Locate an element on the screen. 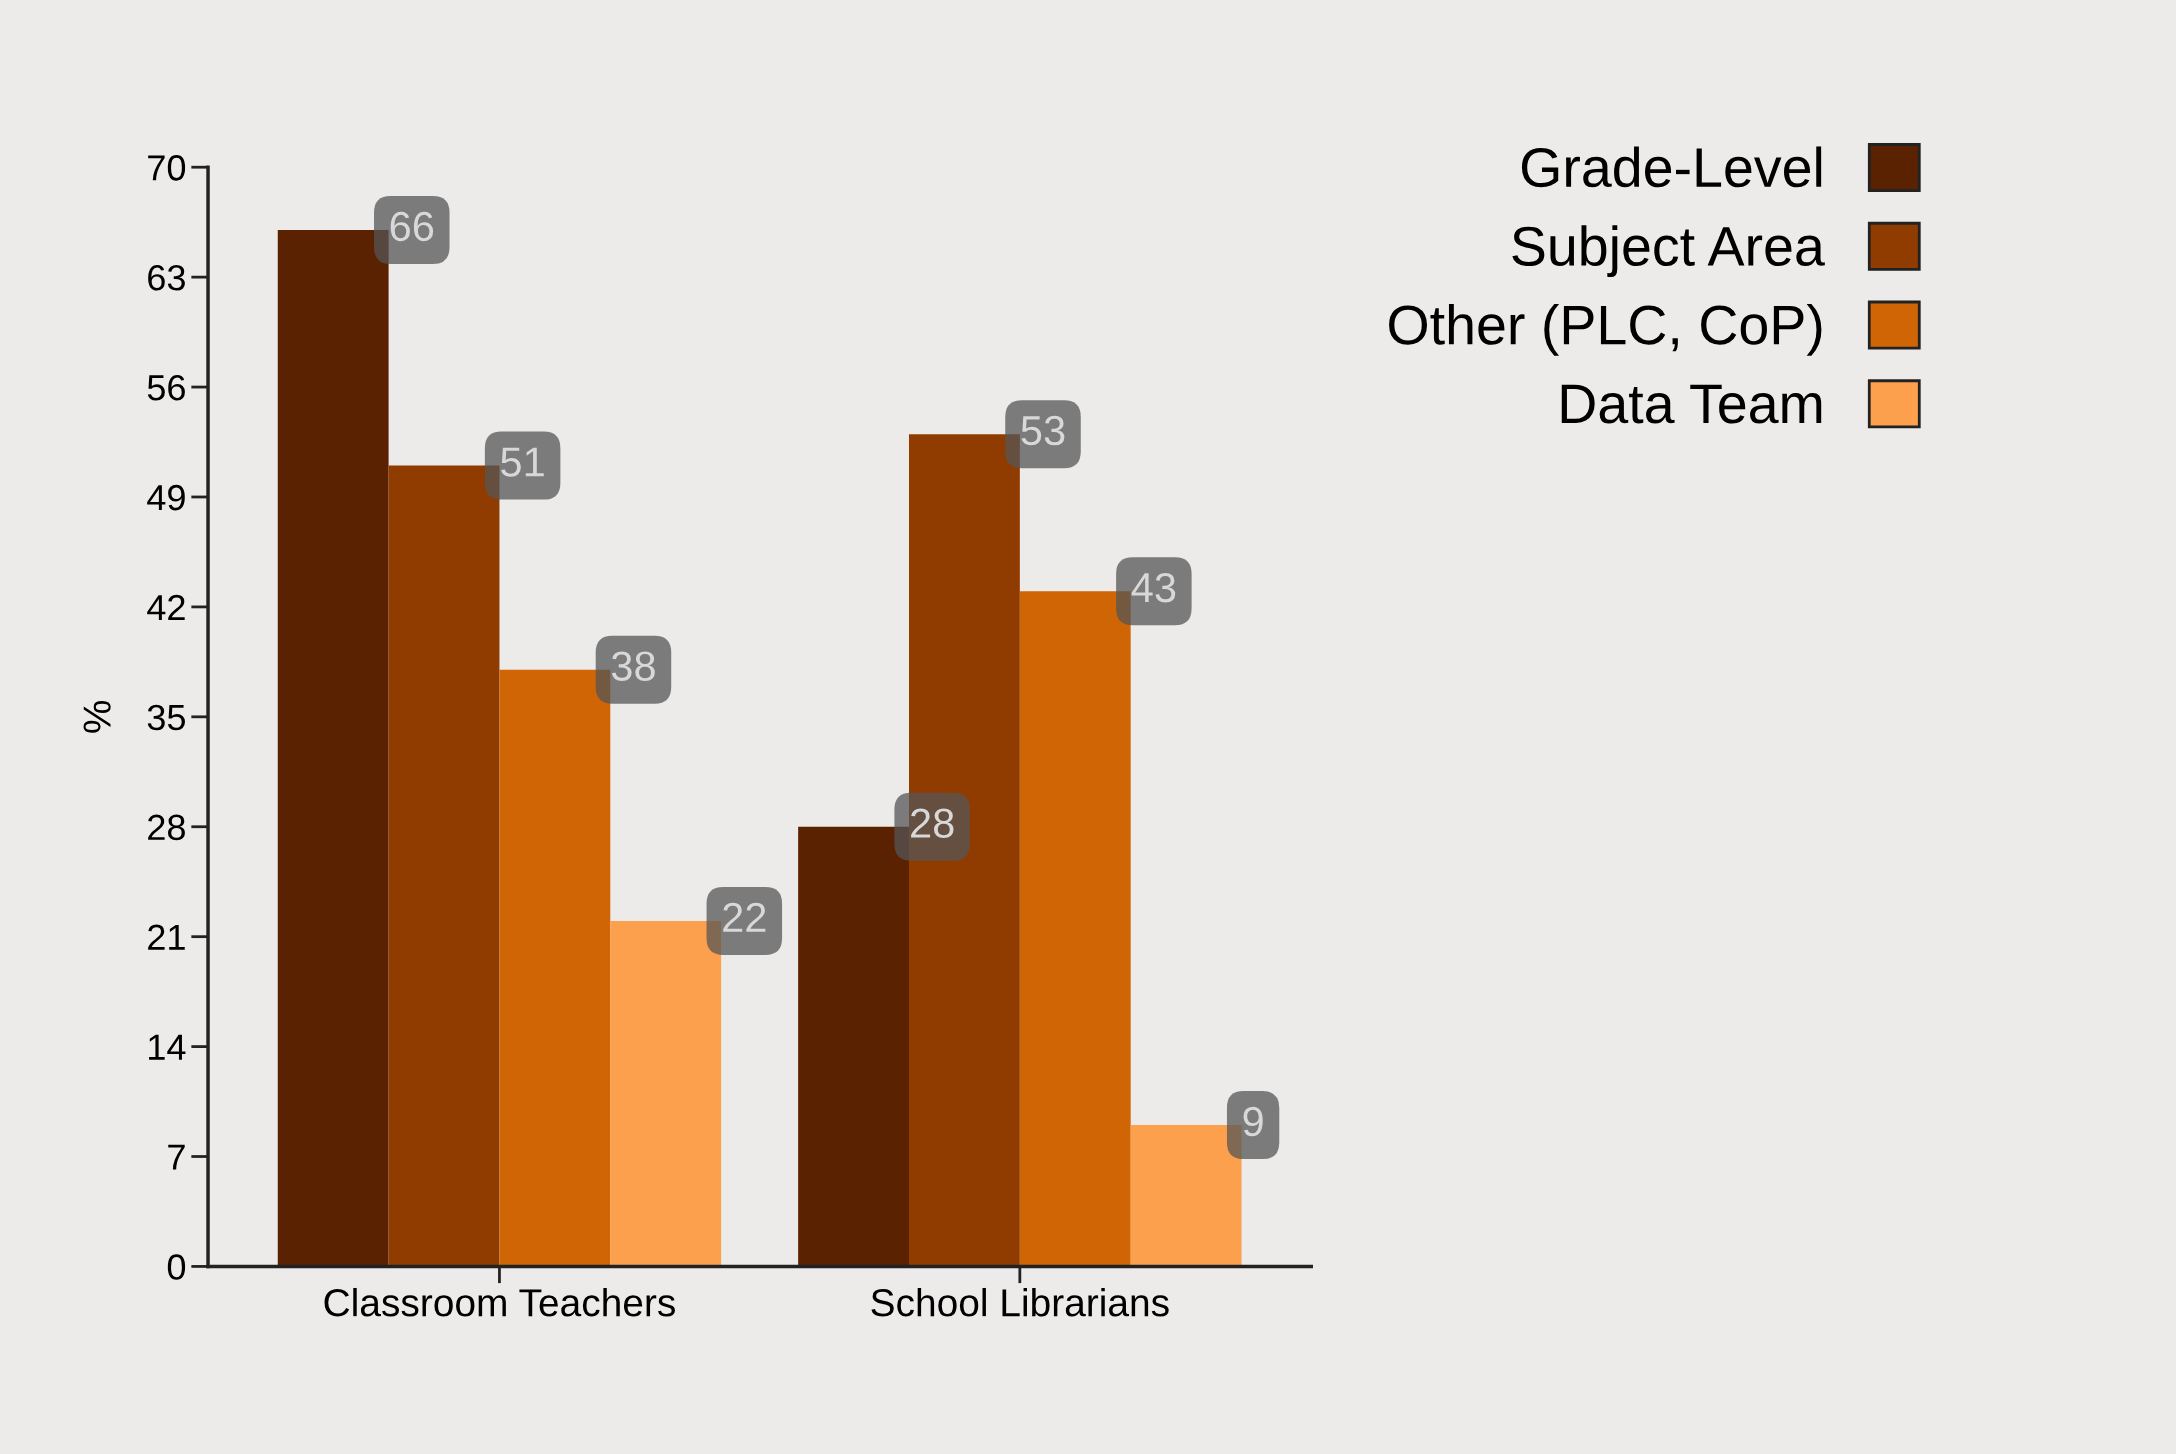 Image resolution: width=2176 pixels, height=1454 pixels. y-tick-label: 0 is located at coordinates (176, 1267).